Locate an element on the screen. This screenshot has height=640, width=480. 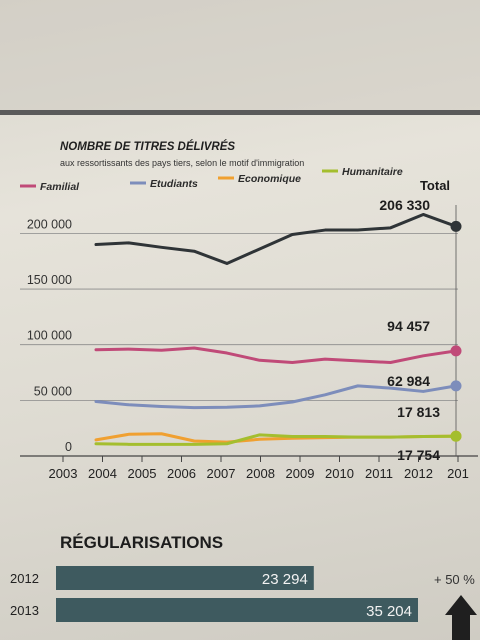
x-tick-label: 2003 is located at coordinates (63, 473).